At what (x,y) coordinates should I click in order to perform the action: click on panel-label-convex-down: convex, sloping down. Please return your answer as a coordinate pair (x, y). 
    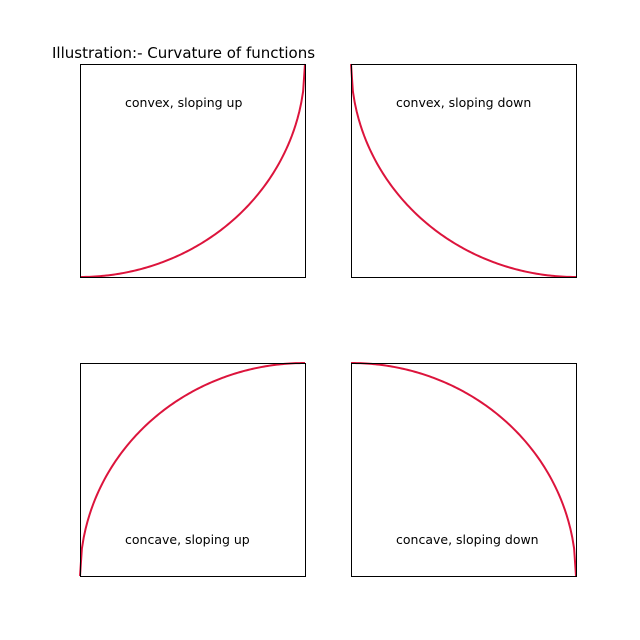
    Looking at the image, I should click on (463, 102).